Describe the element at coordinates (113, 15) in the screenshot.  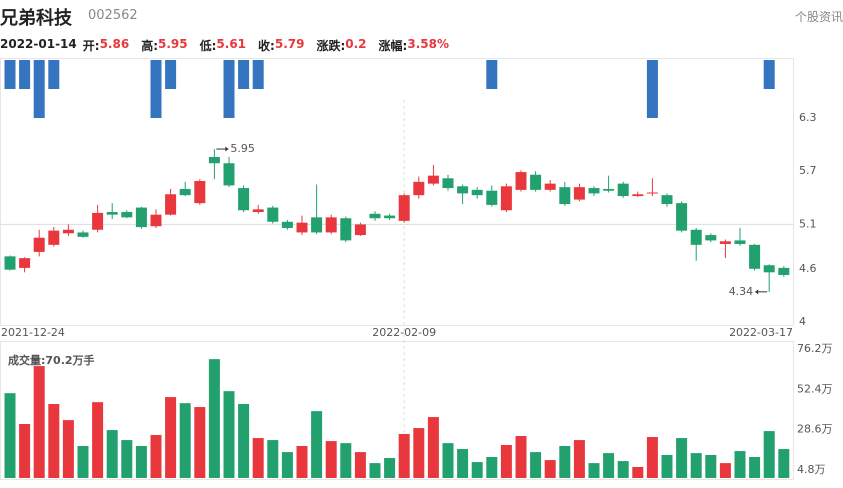
I see `stock-code: 002562` at that location.